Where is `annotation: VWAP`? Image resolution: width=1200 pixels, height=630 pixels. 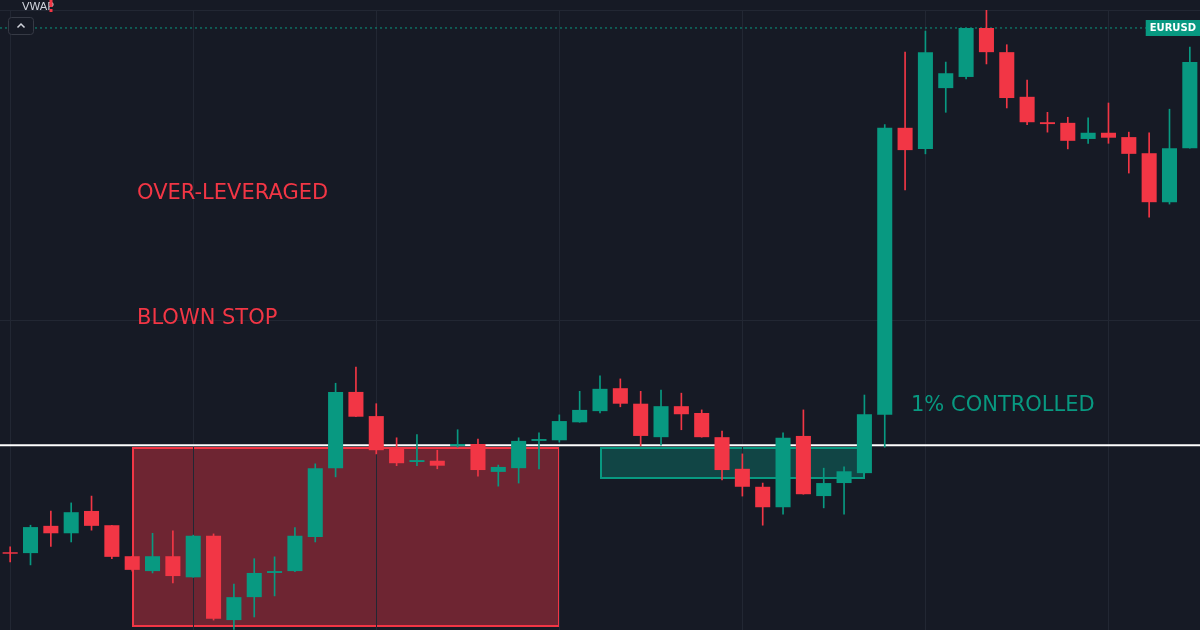 annotation: VWAP is located at coordinates (38, 6).